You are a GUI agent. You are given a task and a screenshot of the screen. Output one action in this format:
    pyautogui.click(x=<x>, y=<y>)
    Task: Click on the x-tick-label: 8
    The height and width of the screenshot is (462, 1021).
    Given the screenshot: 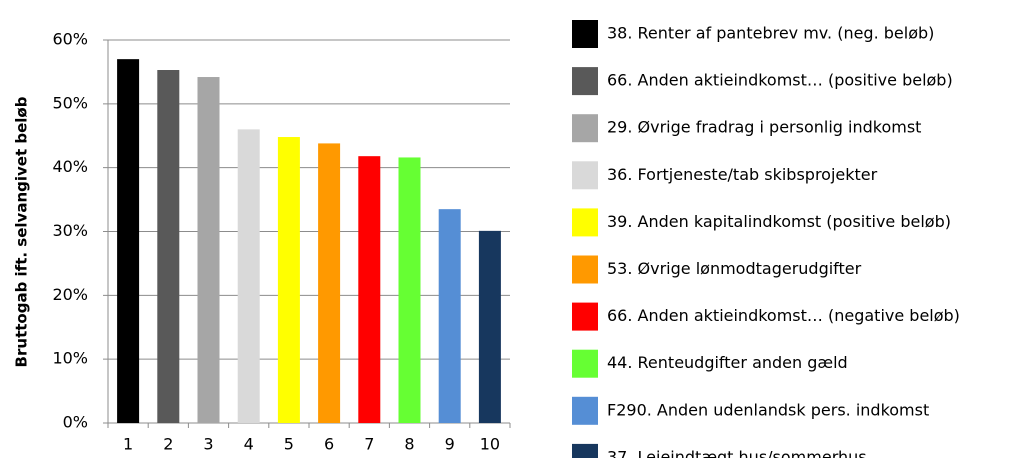 What is the action you would take?
    pyautogui.click(x=409, y=444)
    